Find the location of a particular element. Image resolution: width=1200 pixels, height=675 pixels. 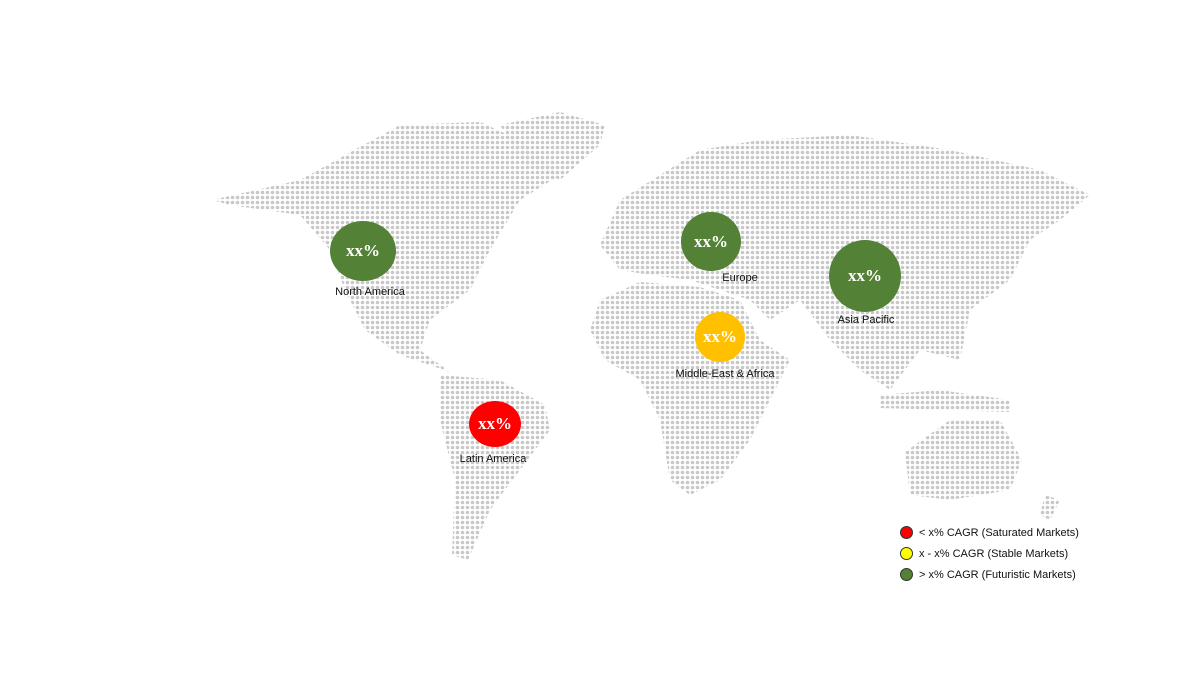

legend-item-saturated: < x% CAGR (Saturated Markets) is located at coordinates (989, 532).